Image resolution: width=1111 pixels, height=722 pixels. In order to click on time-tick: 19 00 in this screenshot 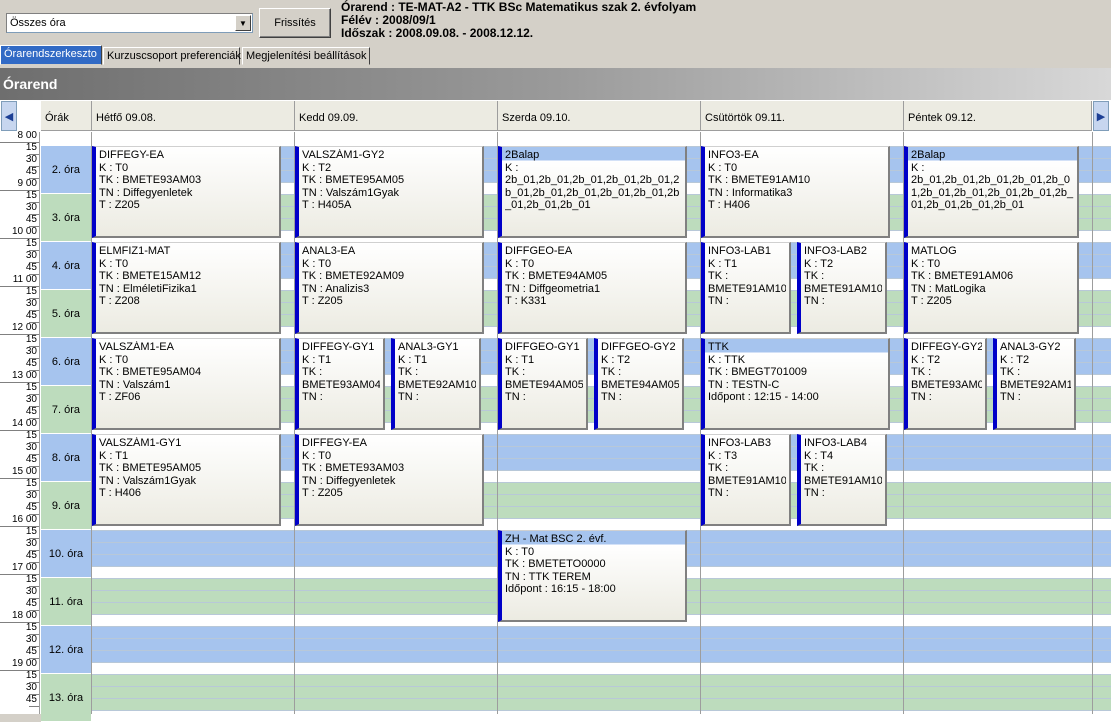, I will do `click(24, 663)`.